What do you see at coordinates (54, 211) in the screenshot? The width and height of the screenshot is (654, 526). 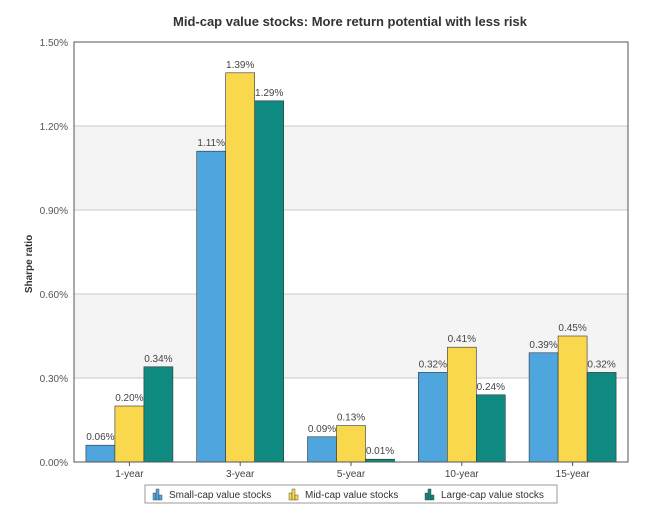 I see `y-tick-label: 0.90%` at bounding box center [54, 211].